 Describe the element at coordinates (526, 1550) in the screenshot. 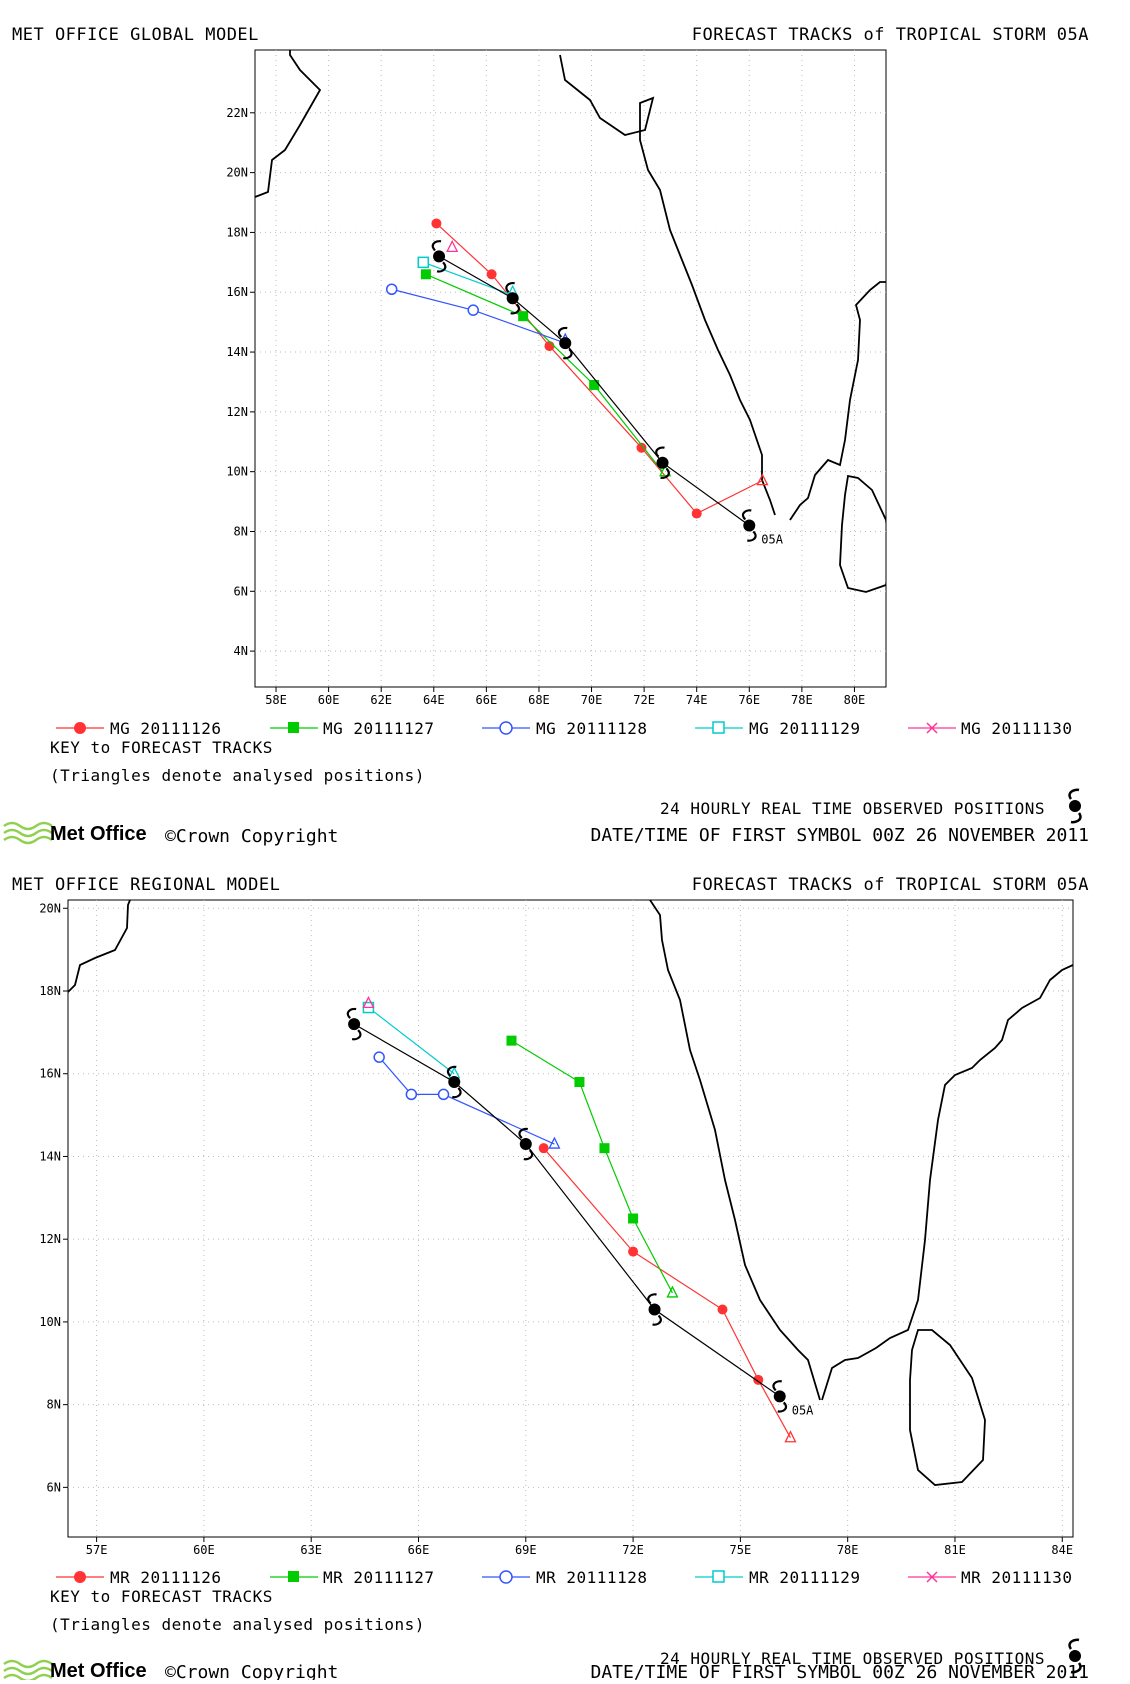

I see `lon-tick-label: 69E` at that location.